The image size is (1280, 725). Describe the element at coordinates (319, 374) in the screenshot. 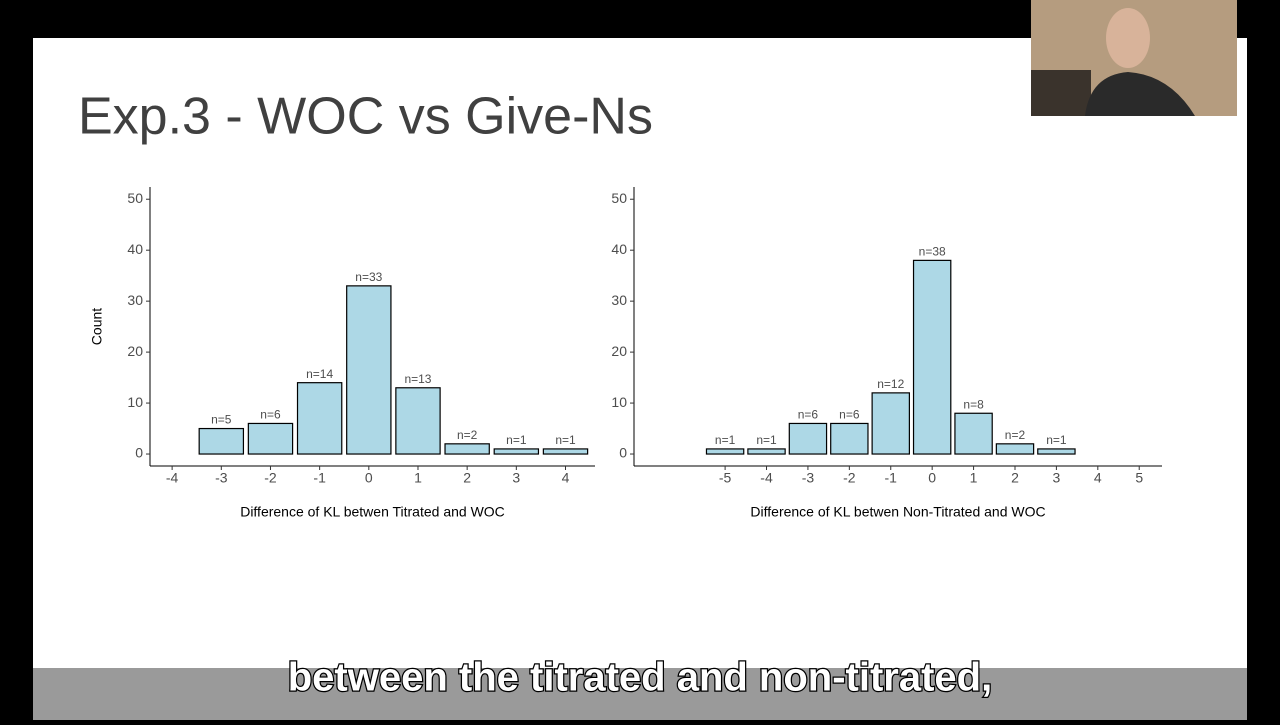

I see `value-label: n=14` at that location.